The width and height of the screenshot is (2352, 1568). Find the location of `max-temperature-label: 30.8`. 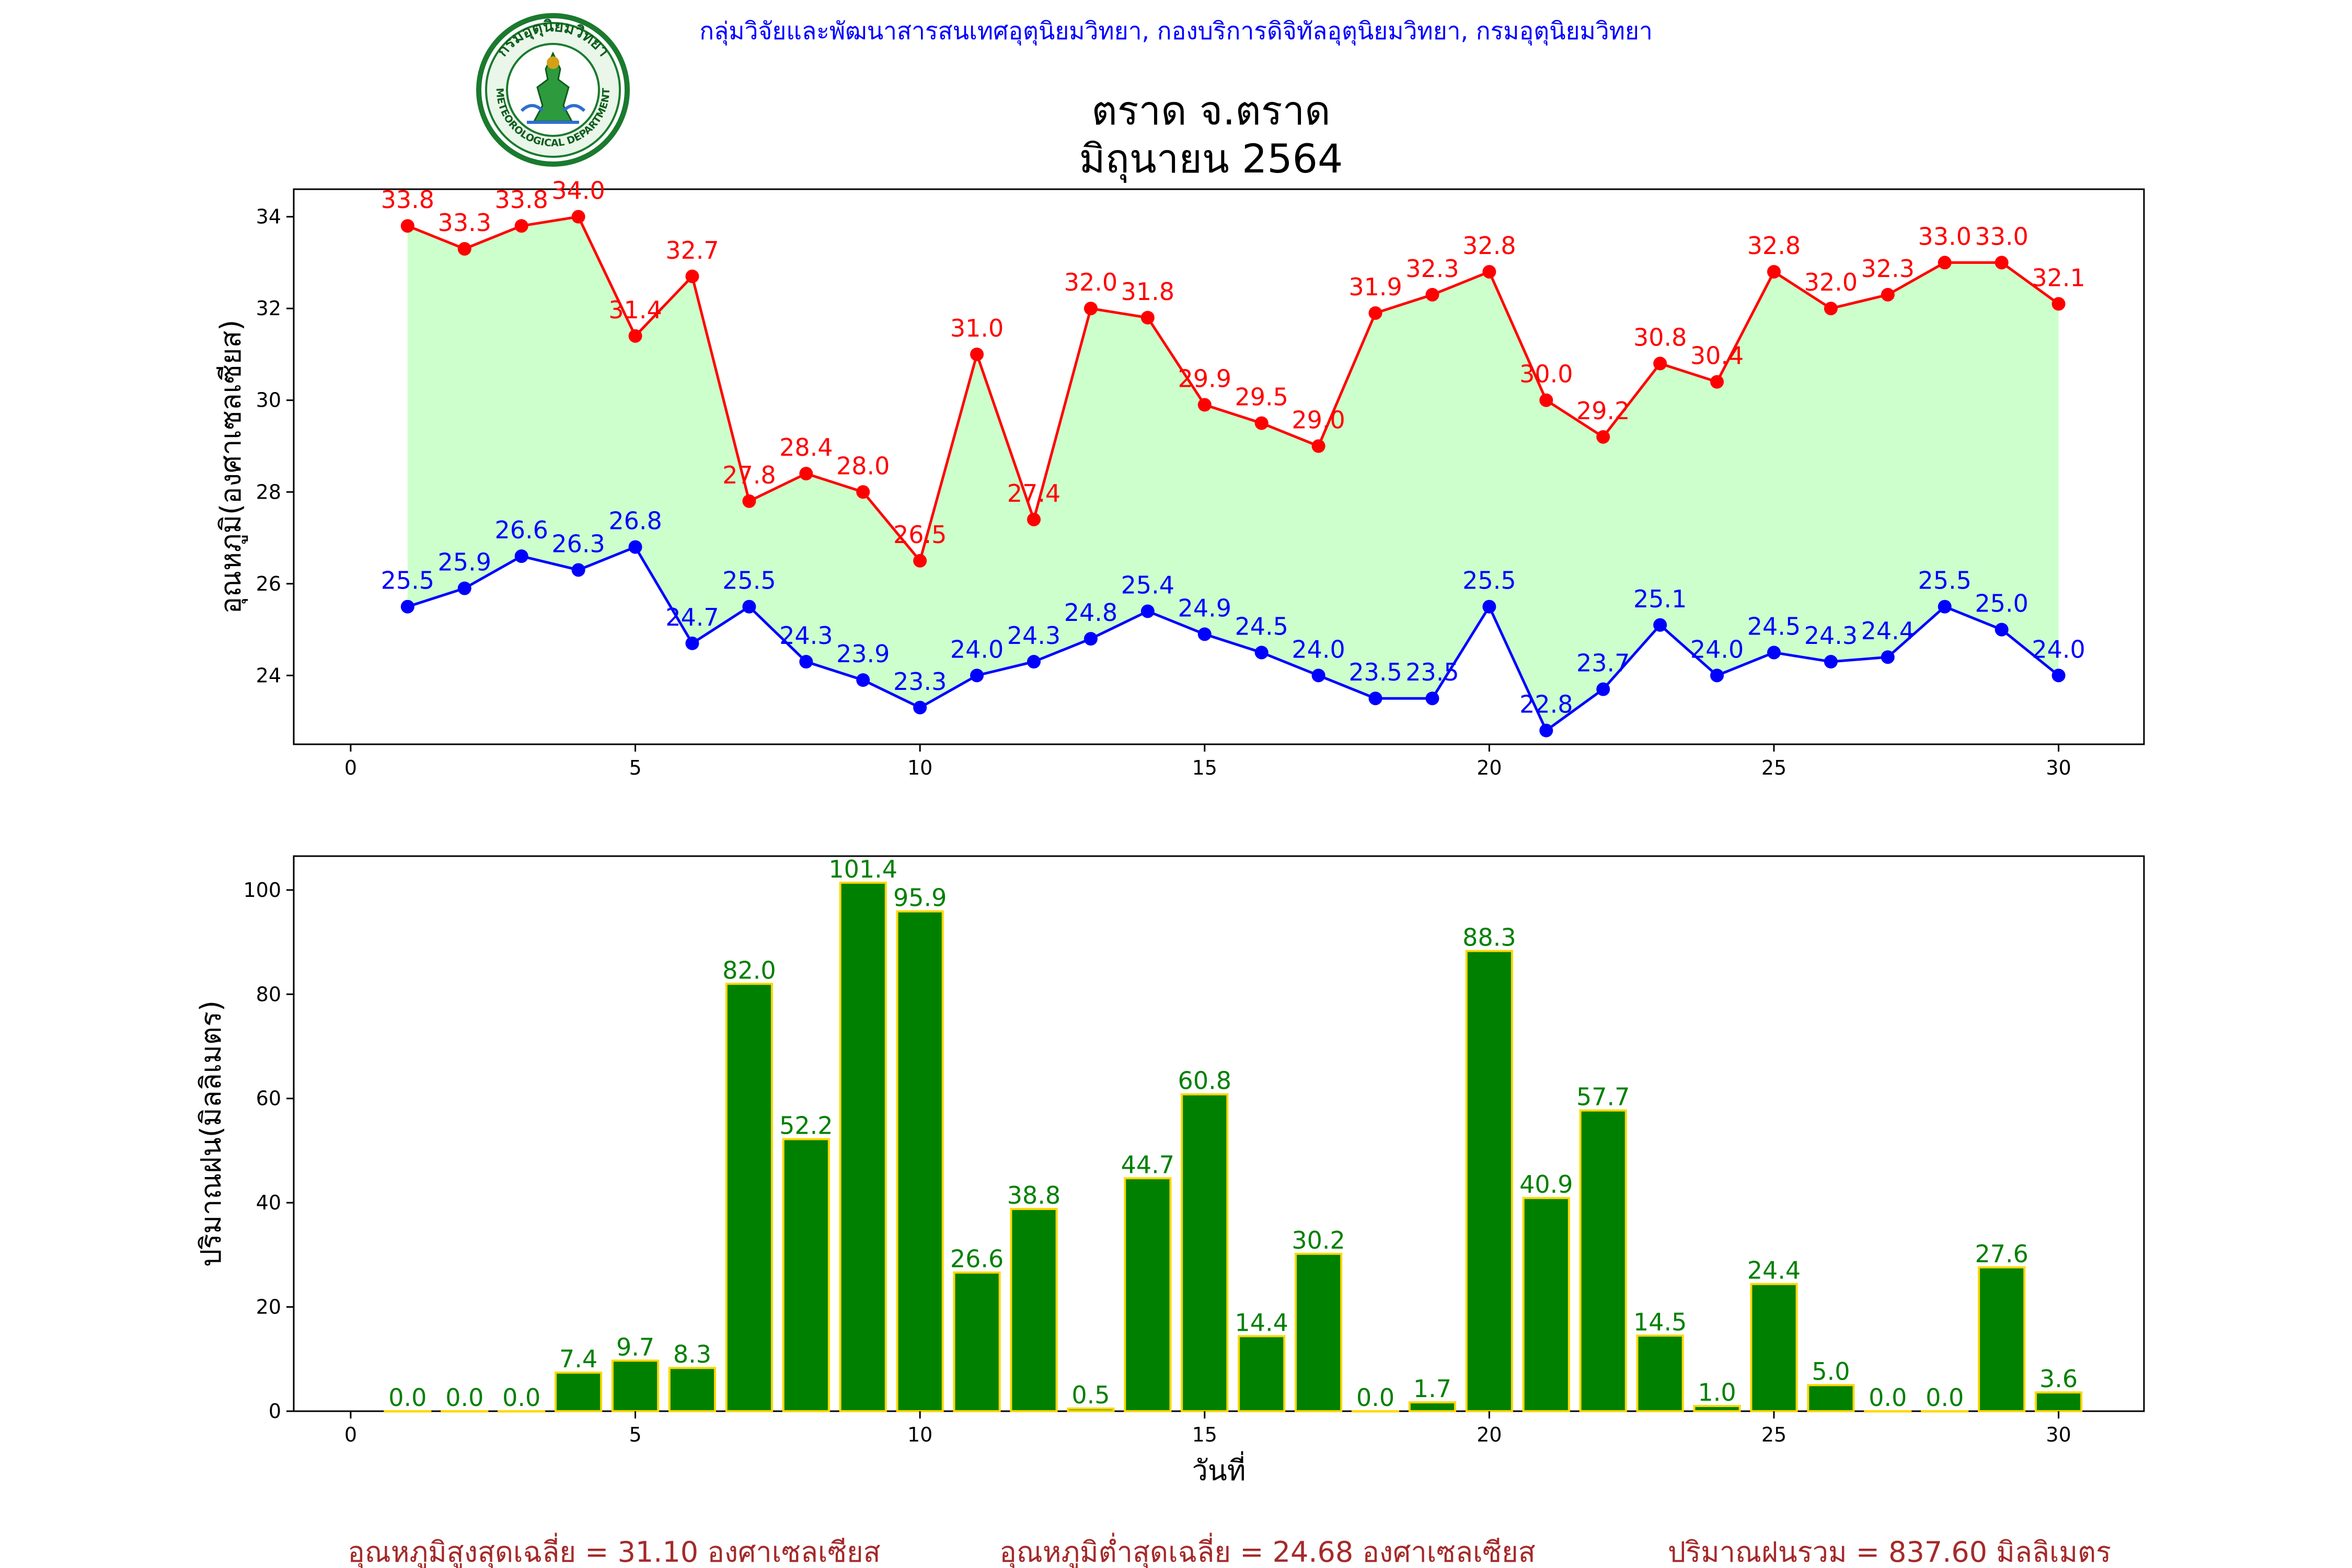

max-temperature-label: 30.8 is located at coordinates (1660, 338).